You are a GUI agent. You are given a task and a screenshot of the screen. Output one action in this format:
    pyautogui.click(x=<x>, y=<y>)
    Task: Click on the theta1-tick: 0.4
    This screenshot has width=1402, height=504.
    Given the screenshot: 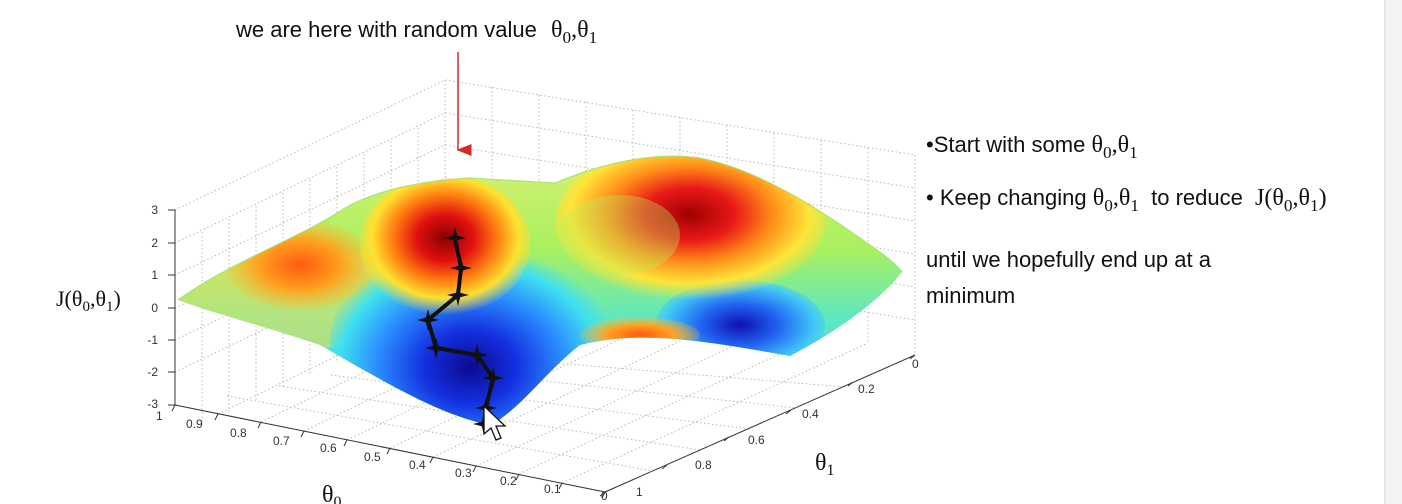 What is the action you would take?
    pyautogui.click(x=810, y=414)
    